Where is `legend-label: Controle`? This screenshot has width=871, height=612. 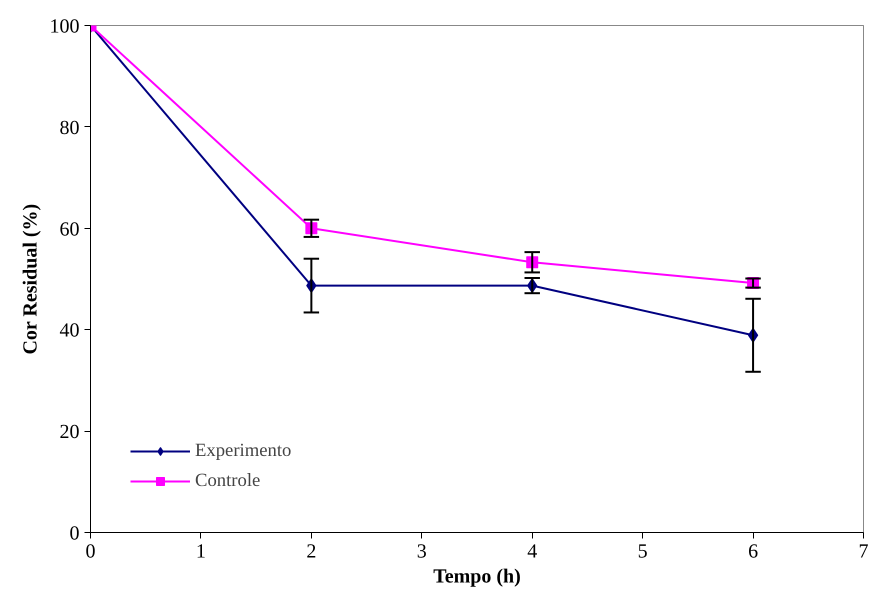
legend-label: Controle is located at coordinates (227, 481).